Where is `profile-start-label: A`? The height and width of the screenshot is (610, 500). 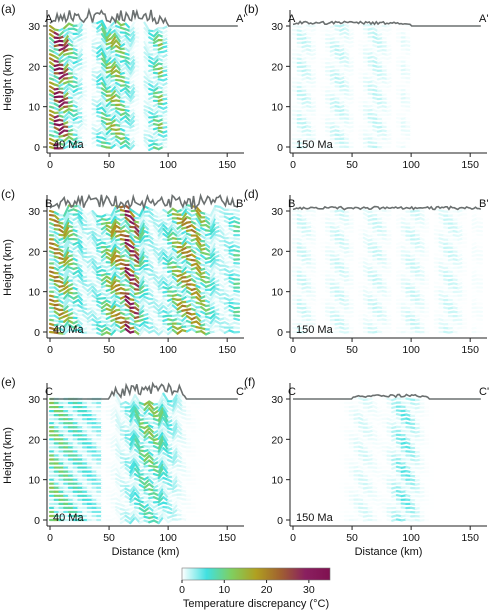 profile-start-label: A is located at coordinates (49, 19).